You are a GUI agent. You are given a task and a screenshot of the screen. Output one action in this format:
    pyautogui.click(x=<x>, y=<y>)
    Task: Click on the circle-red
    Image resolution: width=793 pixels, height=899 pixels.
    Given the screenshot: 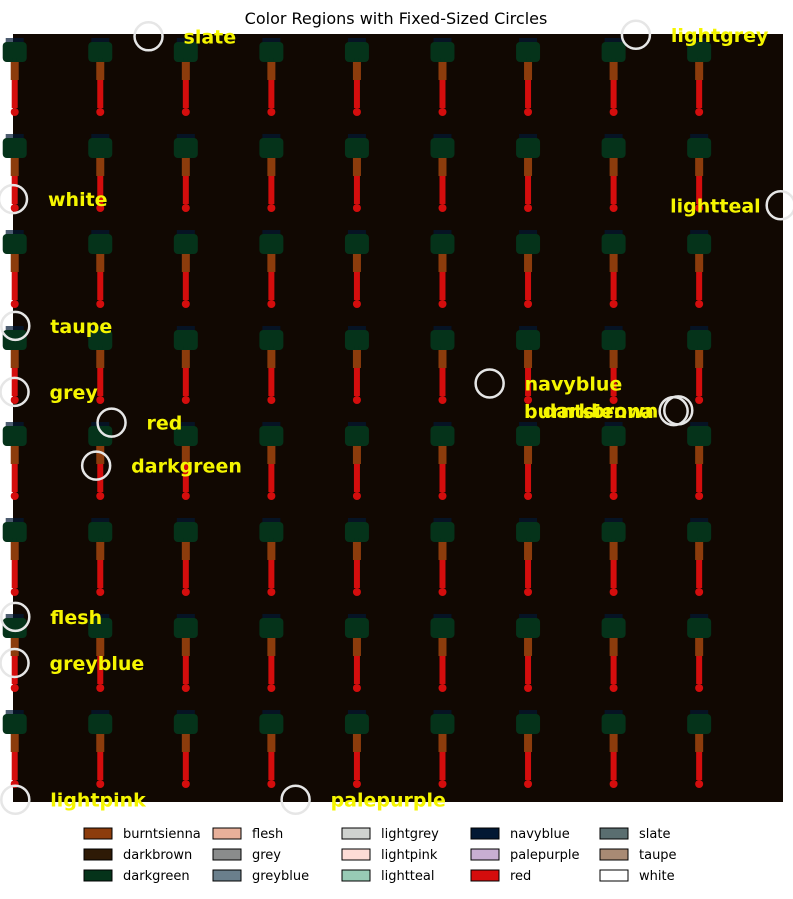 What is the action you would take?
    pyautogui.click(x=111, y=422)
    